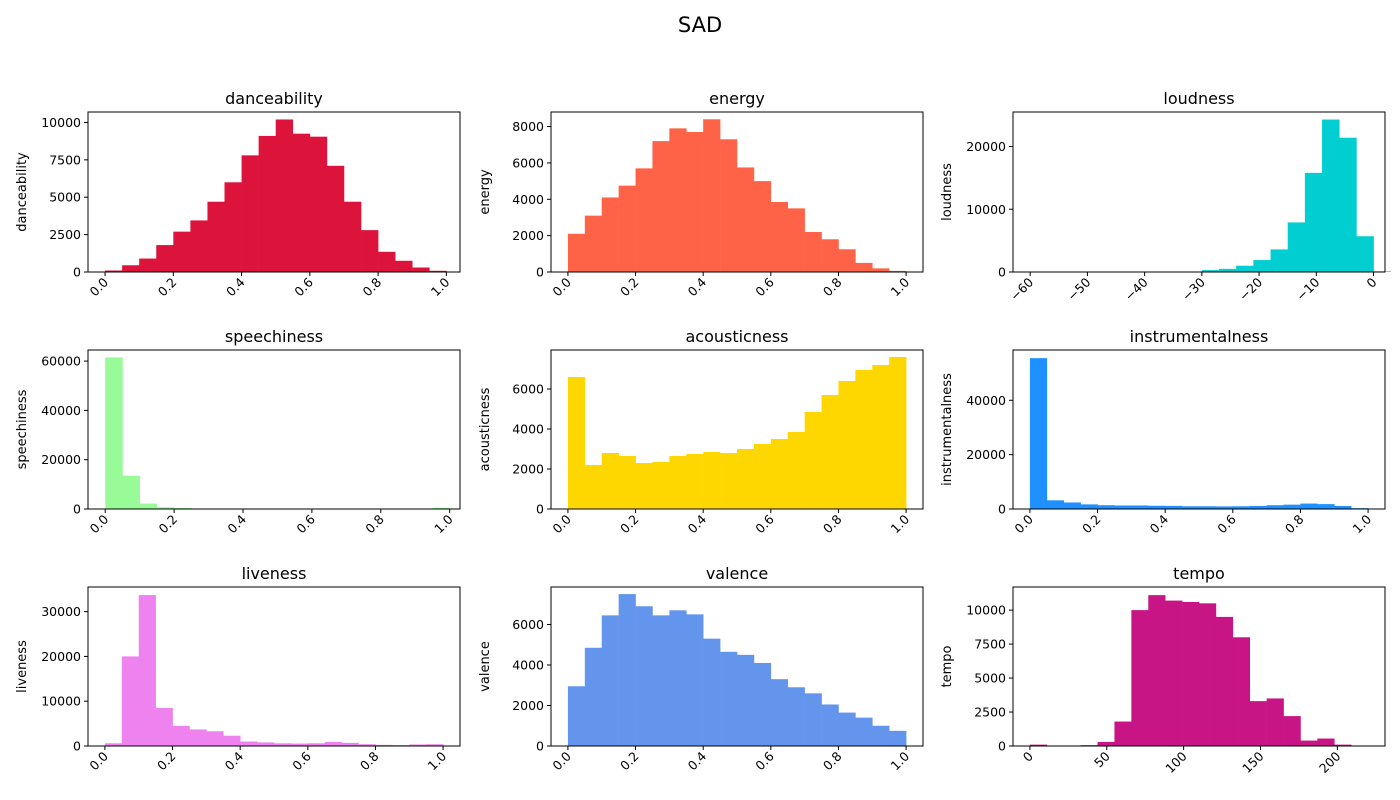 The image size is (1400, 800). What do you see at coordinates (274, 98) in the screenshot?
I see `subplot-title: danceability` at bounding box center [274, 98].